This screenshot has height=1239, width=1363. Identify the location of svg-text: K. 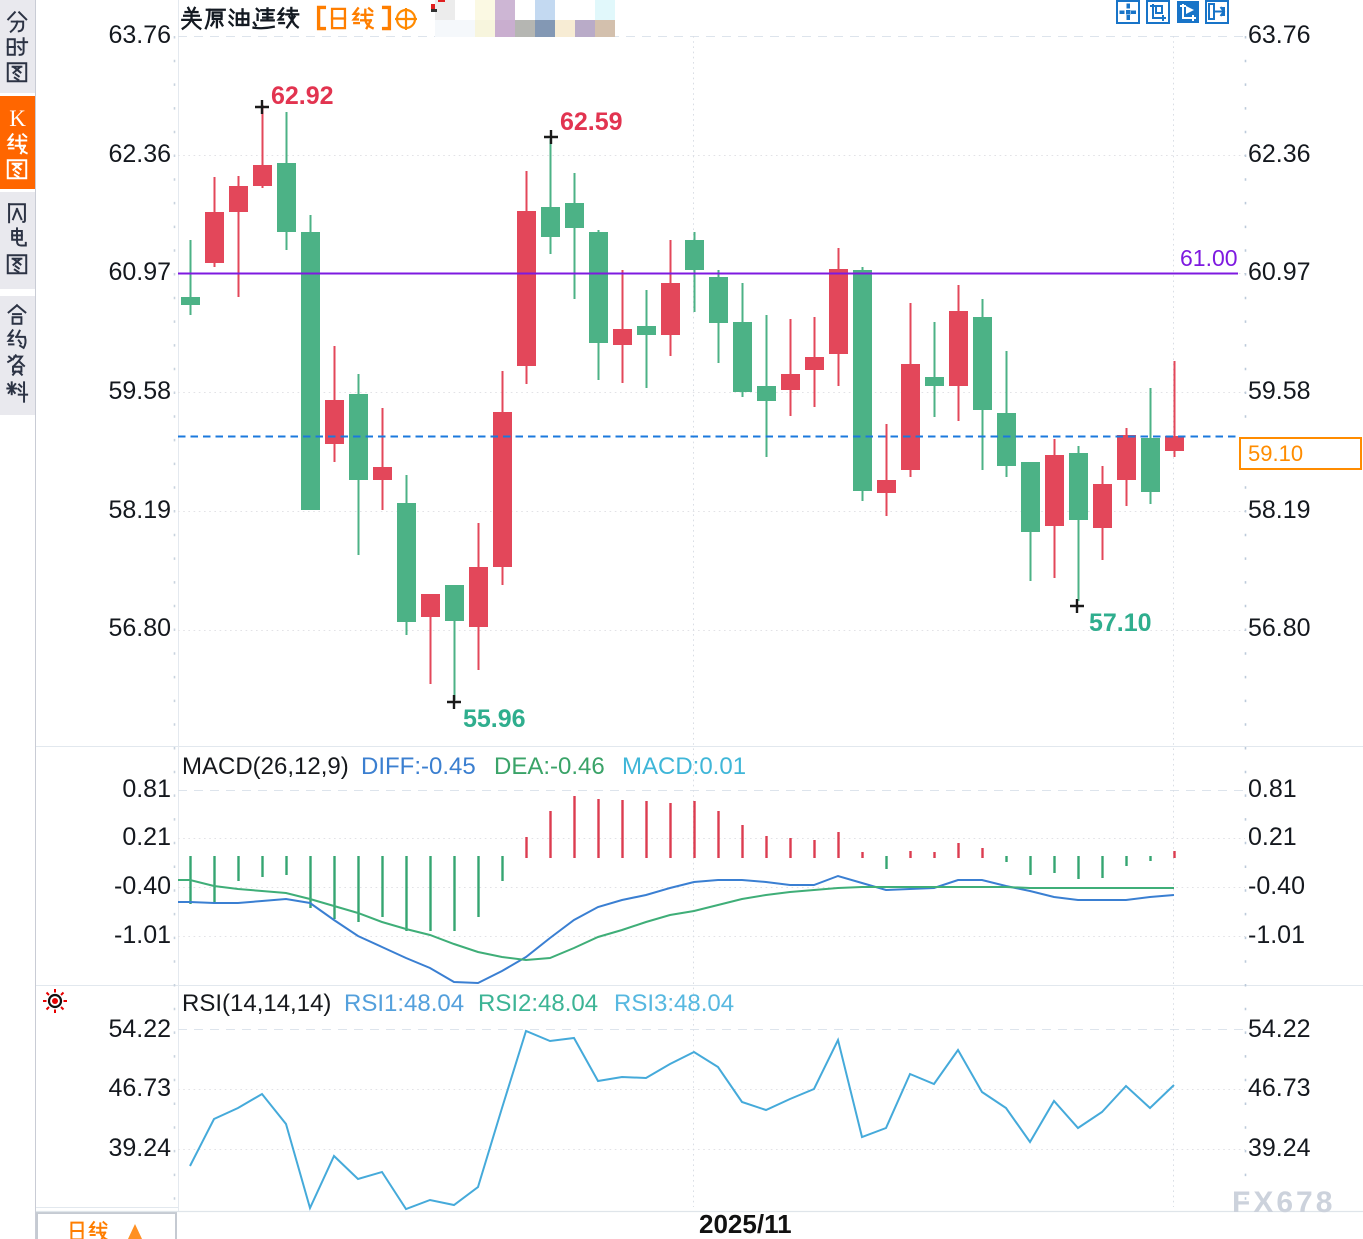
(17, 118).